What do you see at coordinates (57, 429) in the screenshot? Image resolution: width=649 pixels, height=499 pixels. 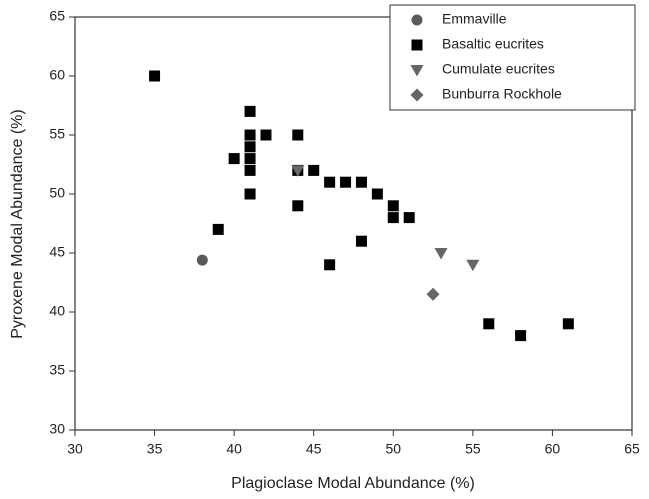 I see `y-tick-label: 30` at bounding box center [57, 429].